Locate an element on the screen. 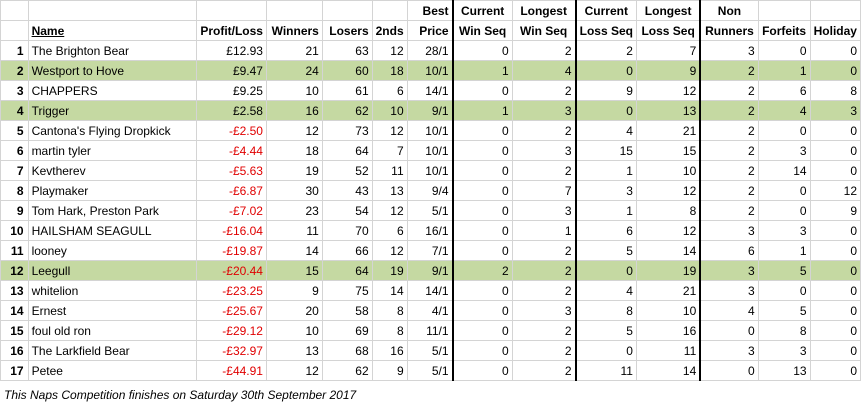  current-loss-seq-cell: 5 is located at coordinates (606, 330).